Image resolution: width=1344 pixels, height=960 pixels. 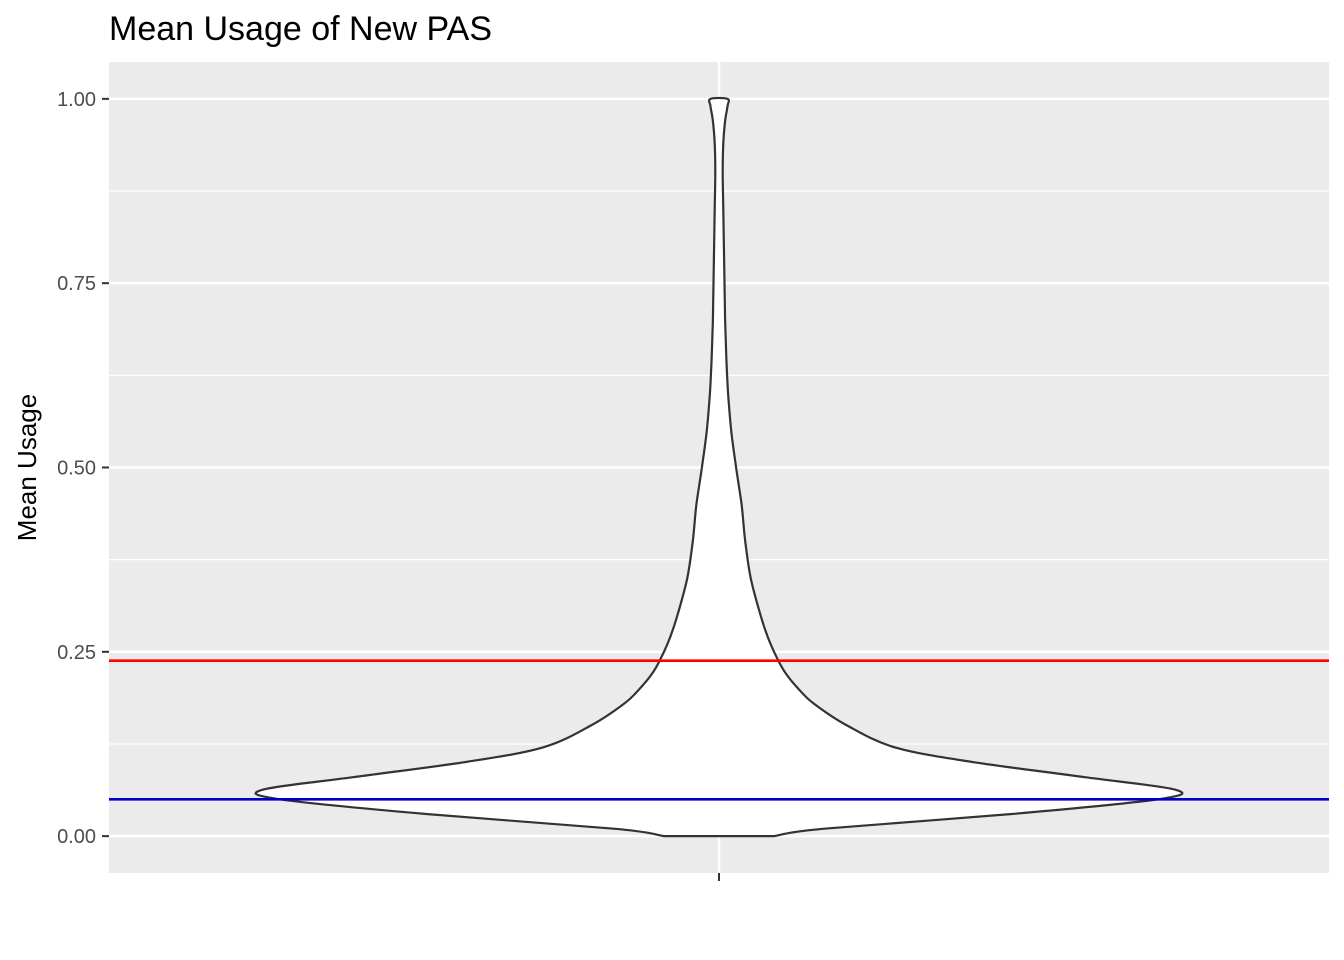 I want to click on y-tick-label: 0.00, so click(x=76, y=837).